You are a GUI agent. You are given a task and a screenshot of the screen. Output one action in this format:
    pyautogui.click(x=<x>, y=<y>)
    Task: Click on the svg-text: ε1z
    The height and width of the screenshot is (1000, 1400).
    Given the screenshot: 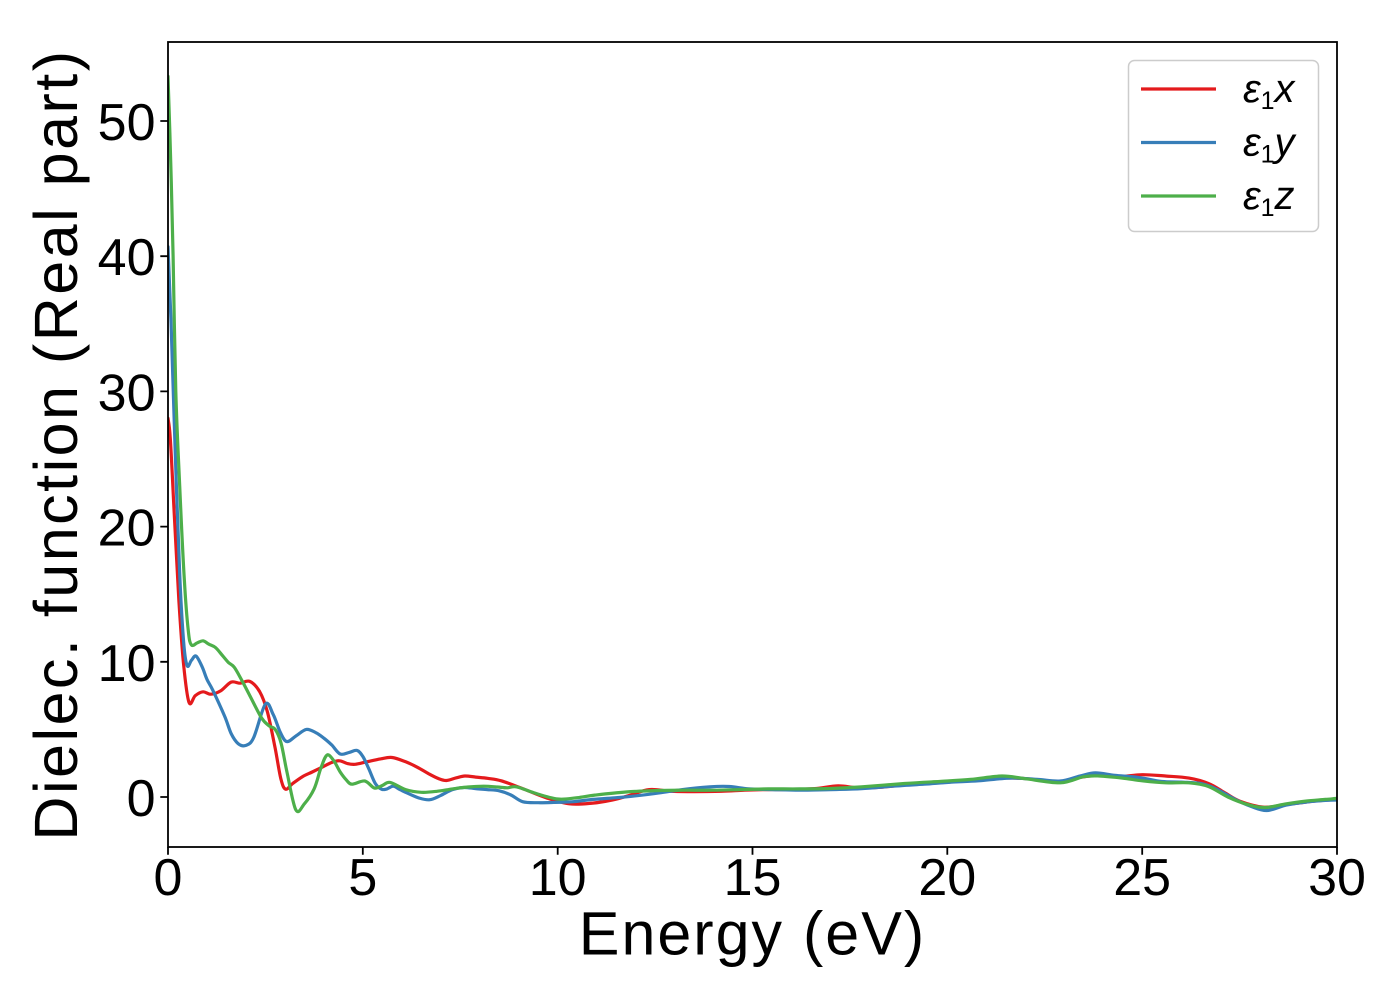 What is the action you would take?
    pyautogui.click(x=1268, y=198)
    